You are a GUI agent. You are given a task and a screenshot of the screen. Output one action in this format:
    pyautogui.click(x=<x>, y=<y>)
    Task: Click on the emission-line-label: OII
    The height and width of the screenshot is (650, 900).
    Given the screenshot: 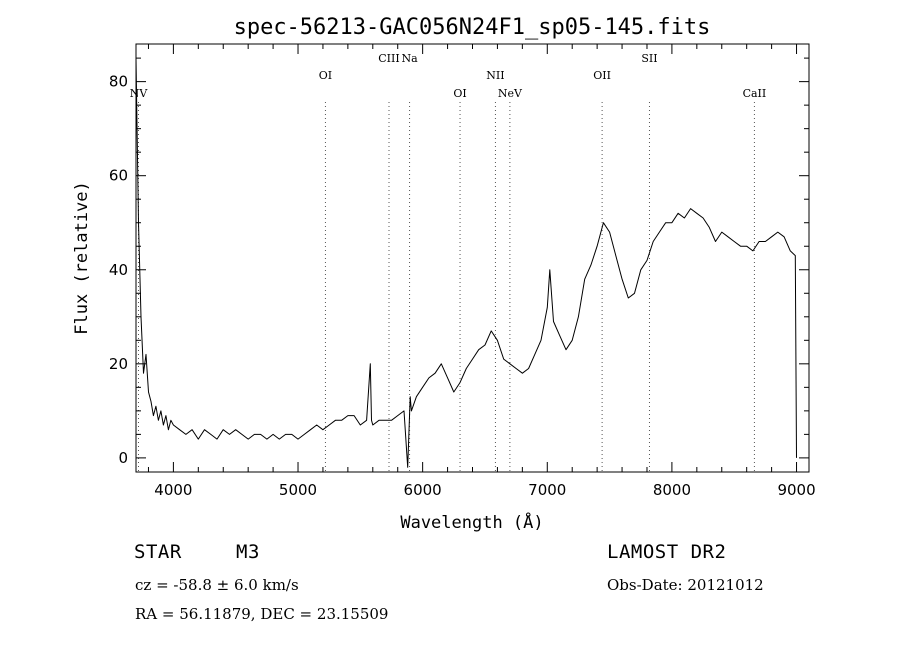 What is the action you would take?
    pyautogui.click(x=602, y=75)
    